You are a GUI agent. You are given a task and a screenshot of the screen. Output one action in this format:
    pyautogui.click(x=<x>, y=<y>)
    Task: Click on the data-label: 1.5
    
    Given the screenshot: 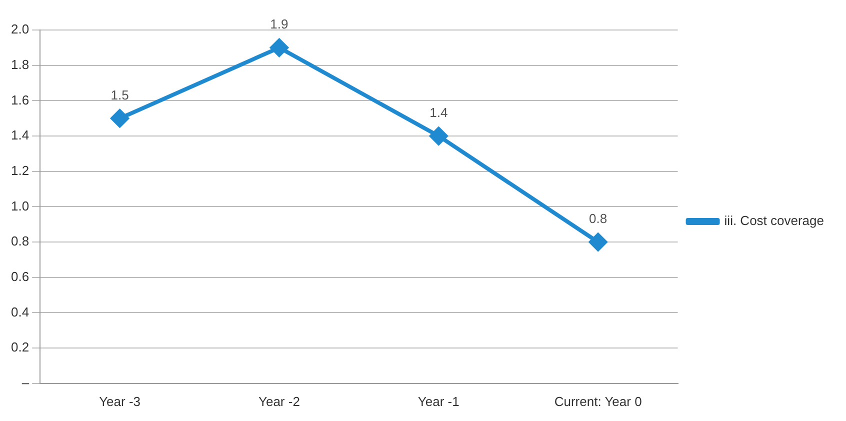 What is the action you would take?
    pyautogui.click(x=119, y=94)
    